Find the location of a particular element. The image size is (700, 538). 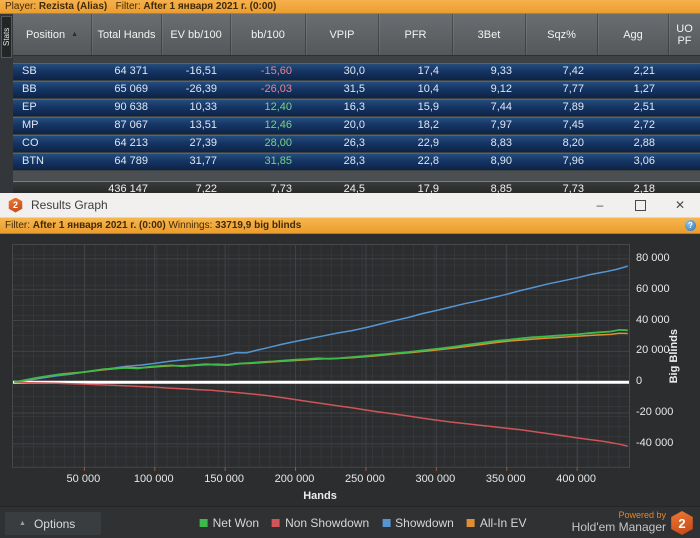

table-gap-band is located at coordinates (356, 176).